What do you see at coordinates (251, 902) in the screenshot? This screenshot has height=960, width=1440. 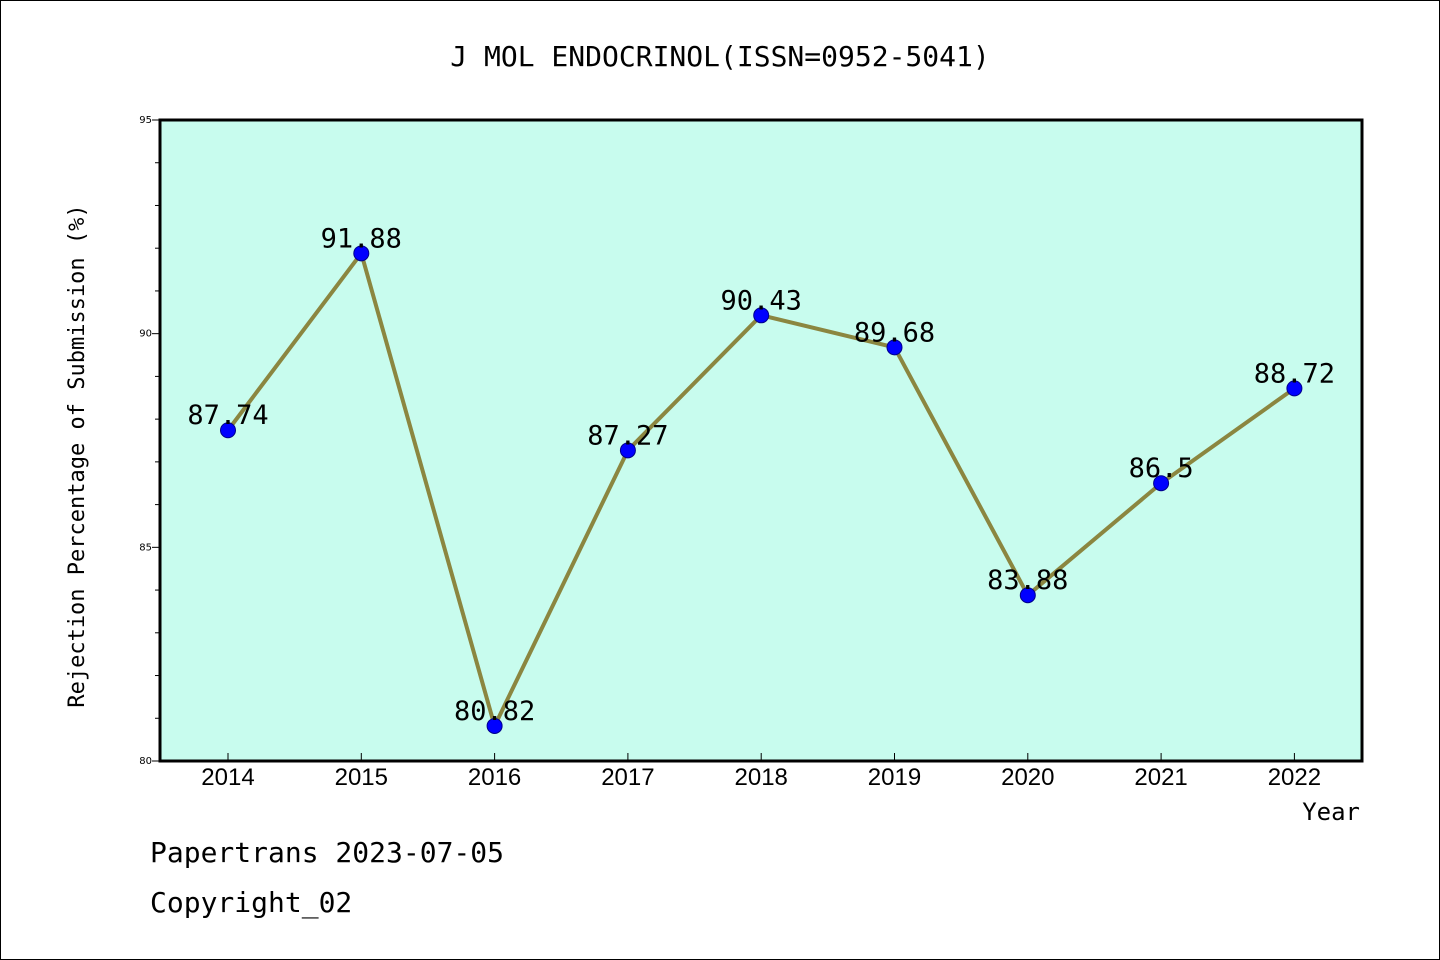 I see `footer-copyright-line: Copyright_02` at bounding box center [251, 902].